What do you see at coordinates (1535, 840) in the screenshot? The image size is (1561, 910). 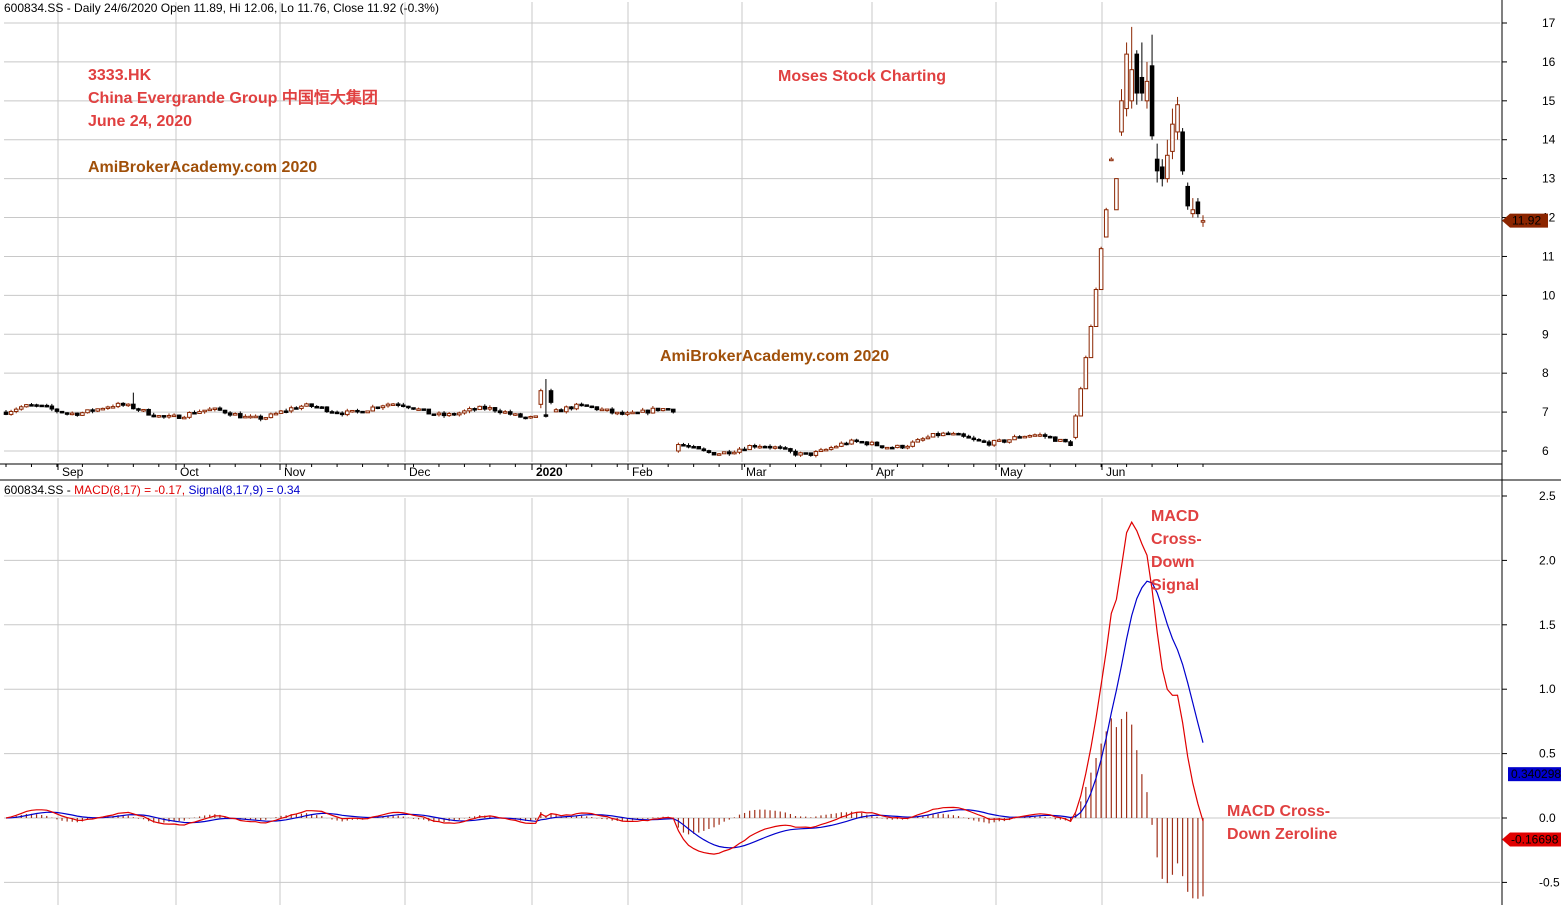 I see `macd-value-label: -0.16698` at bounding box center [1535, 840].